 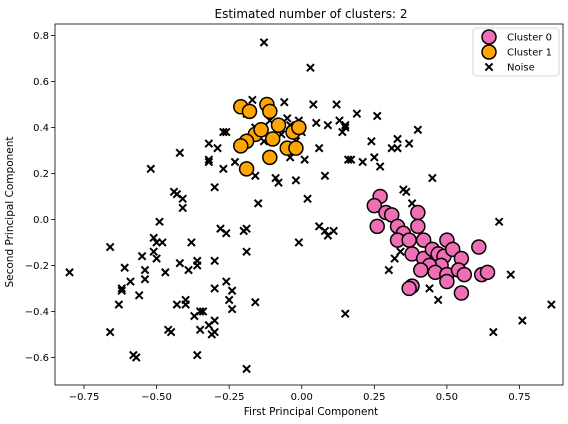 What do you see at coordinates (37, 266) in the screenshot?
I see `y-tick-label: −0.2` at bounding box center [37, 266].